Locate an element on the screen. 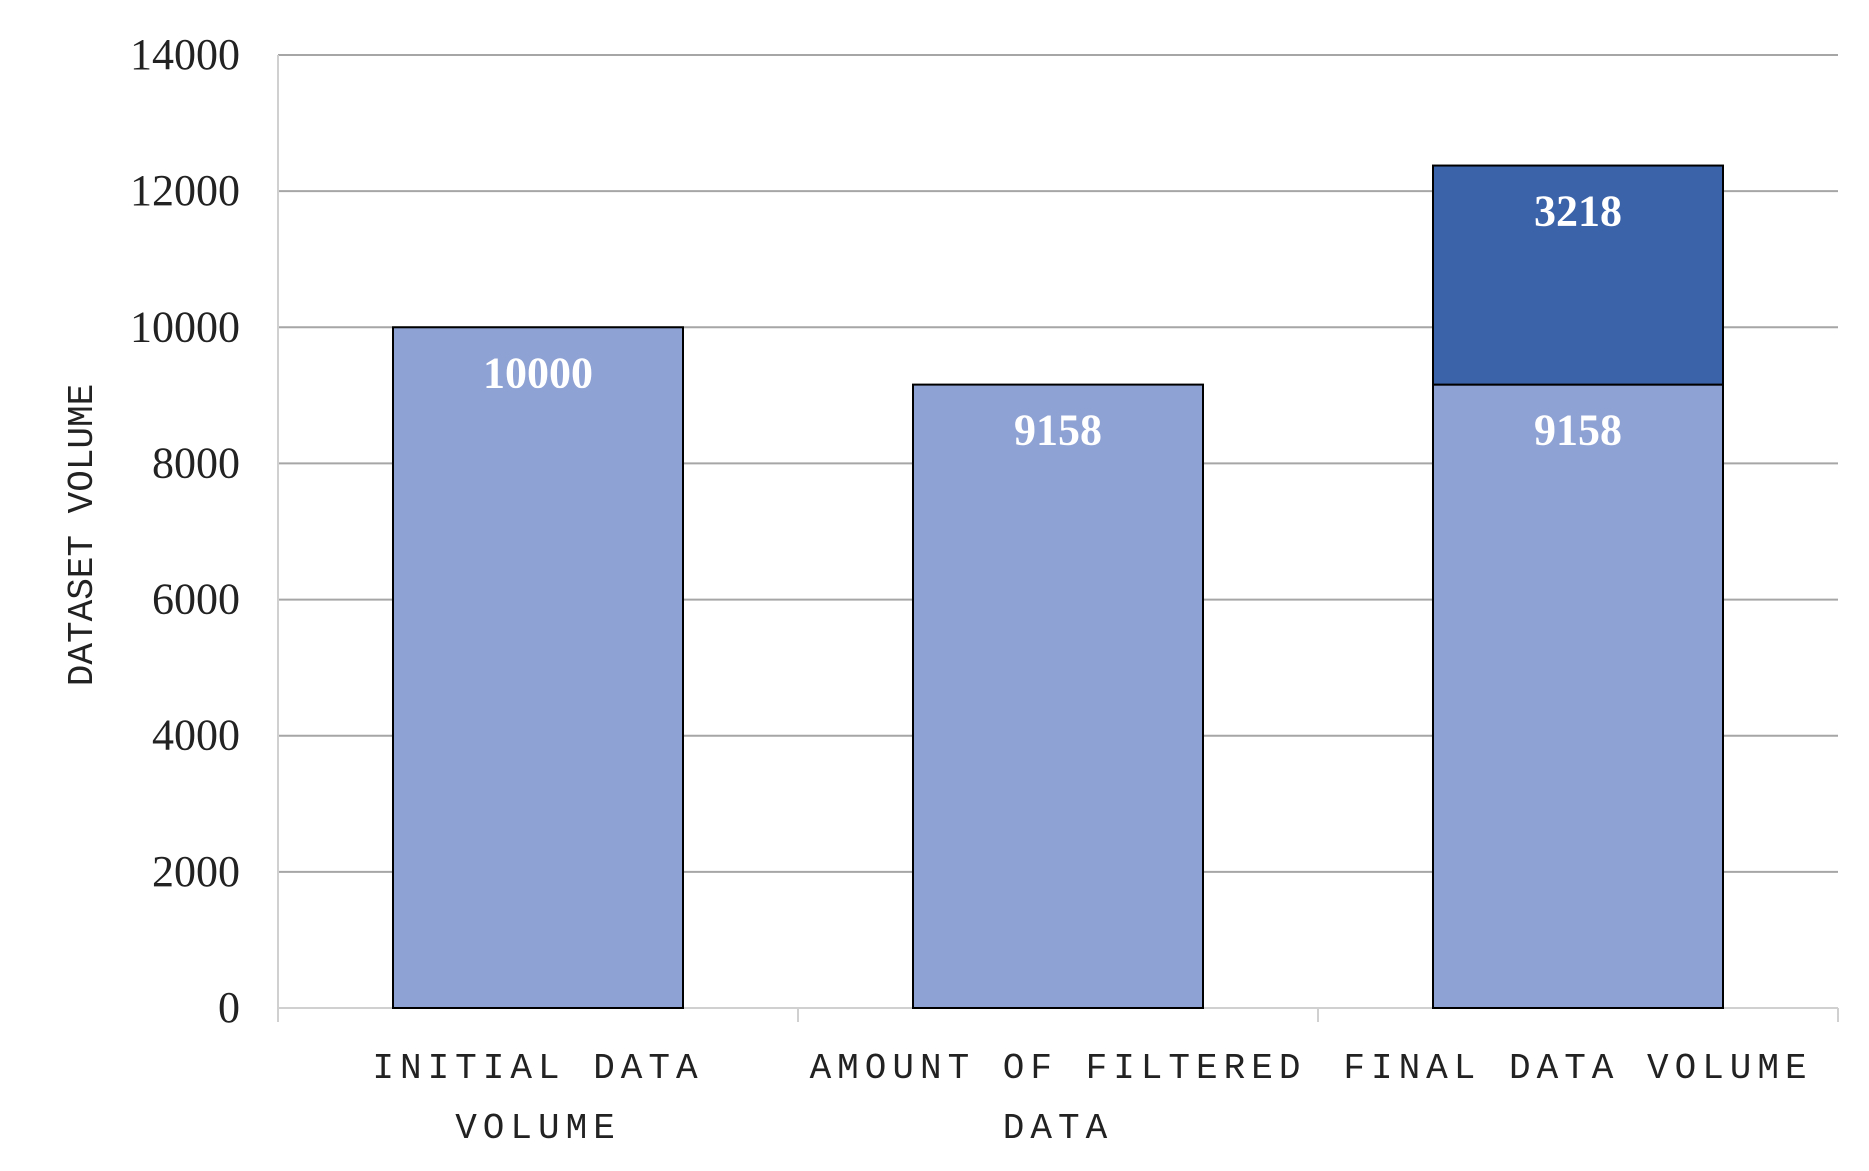 The width and height of the screenshot is (1869, 1171). y-tick-label: 6000 is located at coordinates (196, 599).